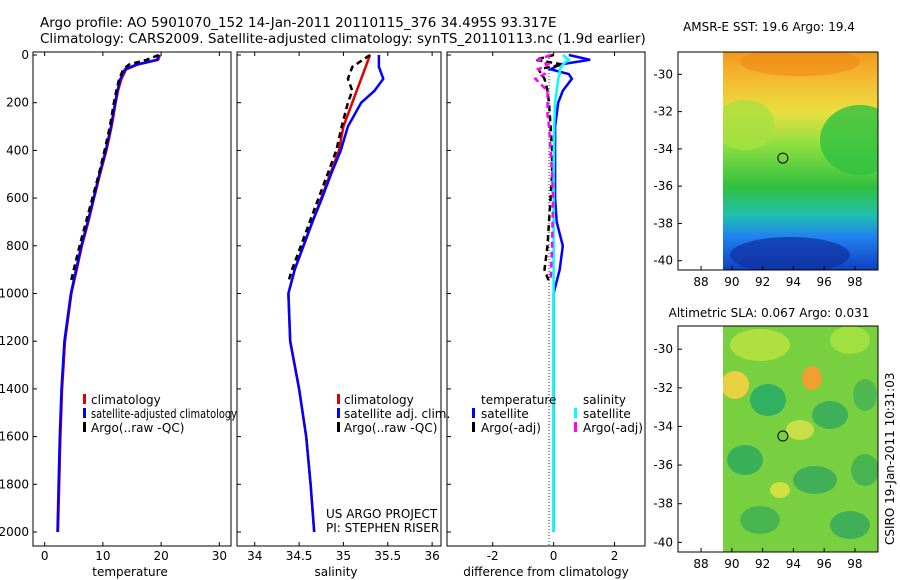  What do you see at coordinates (473, 427) in the screenshot?
I see `legend-swatch-temp-argo` at bounding box center [473, 427].